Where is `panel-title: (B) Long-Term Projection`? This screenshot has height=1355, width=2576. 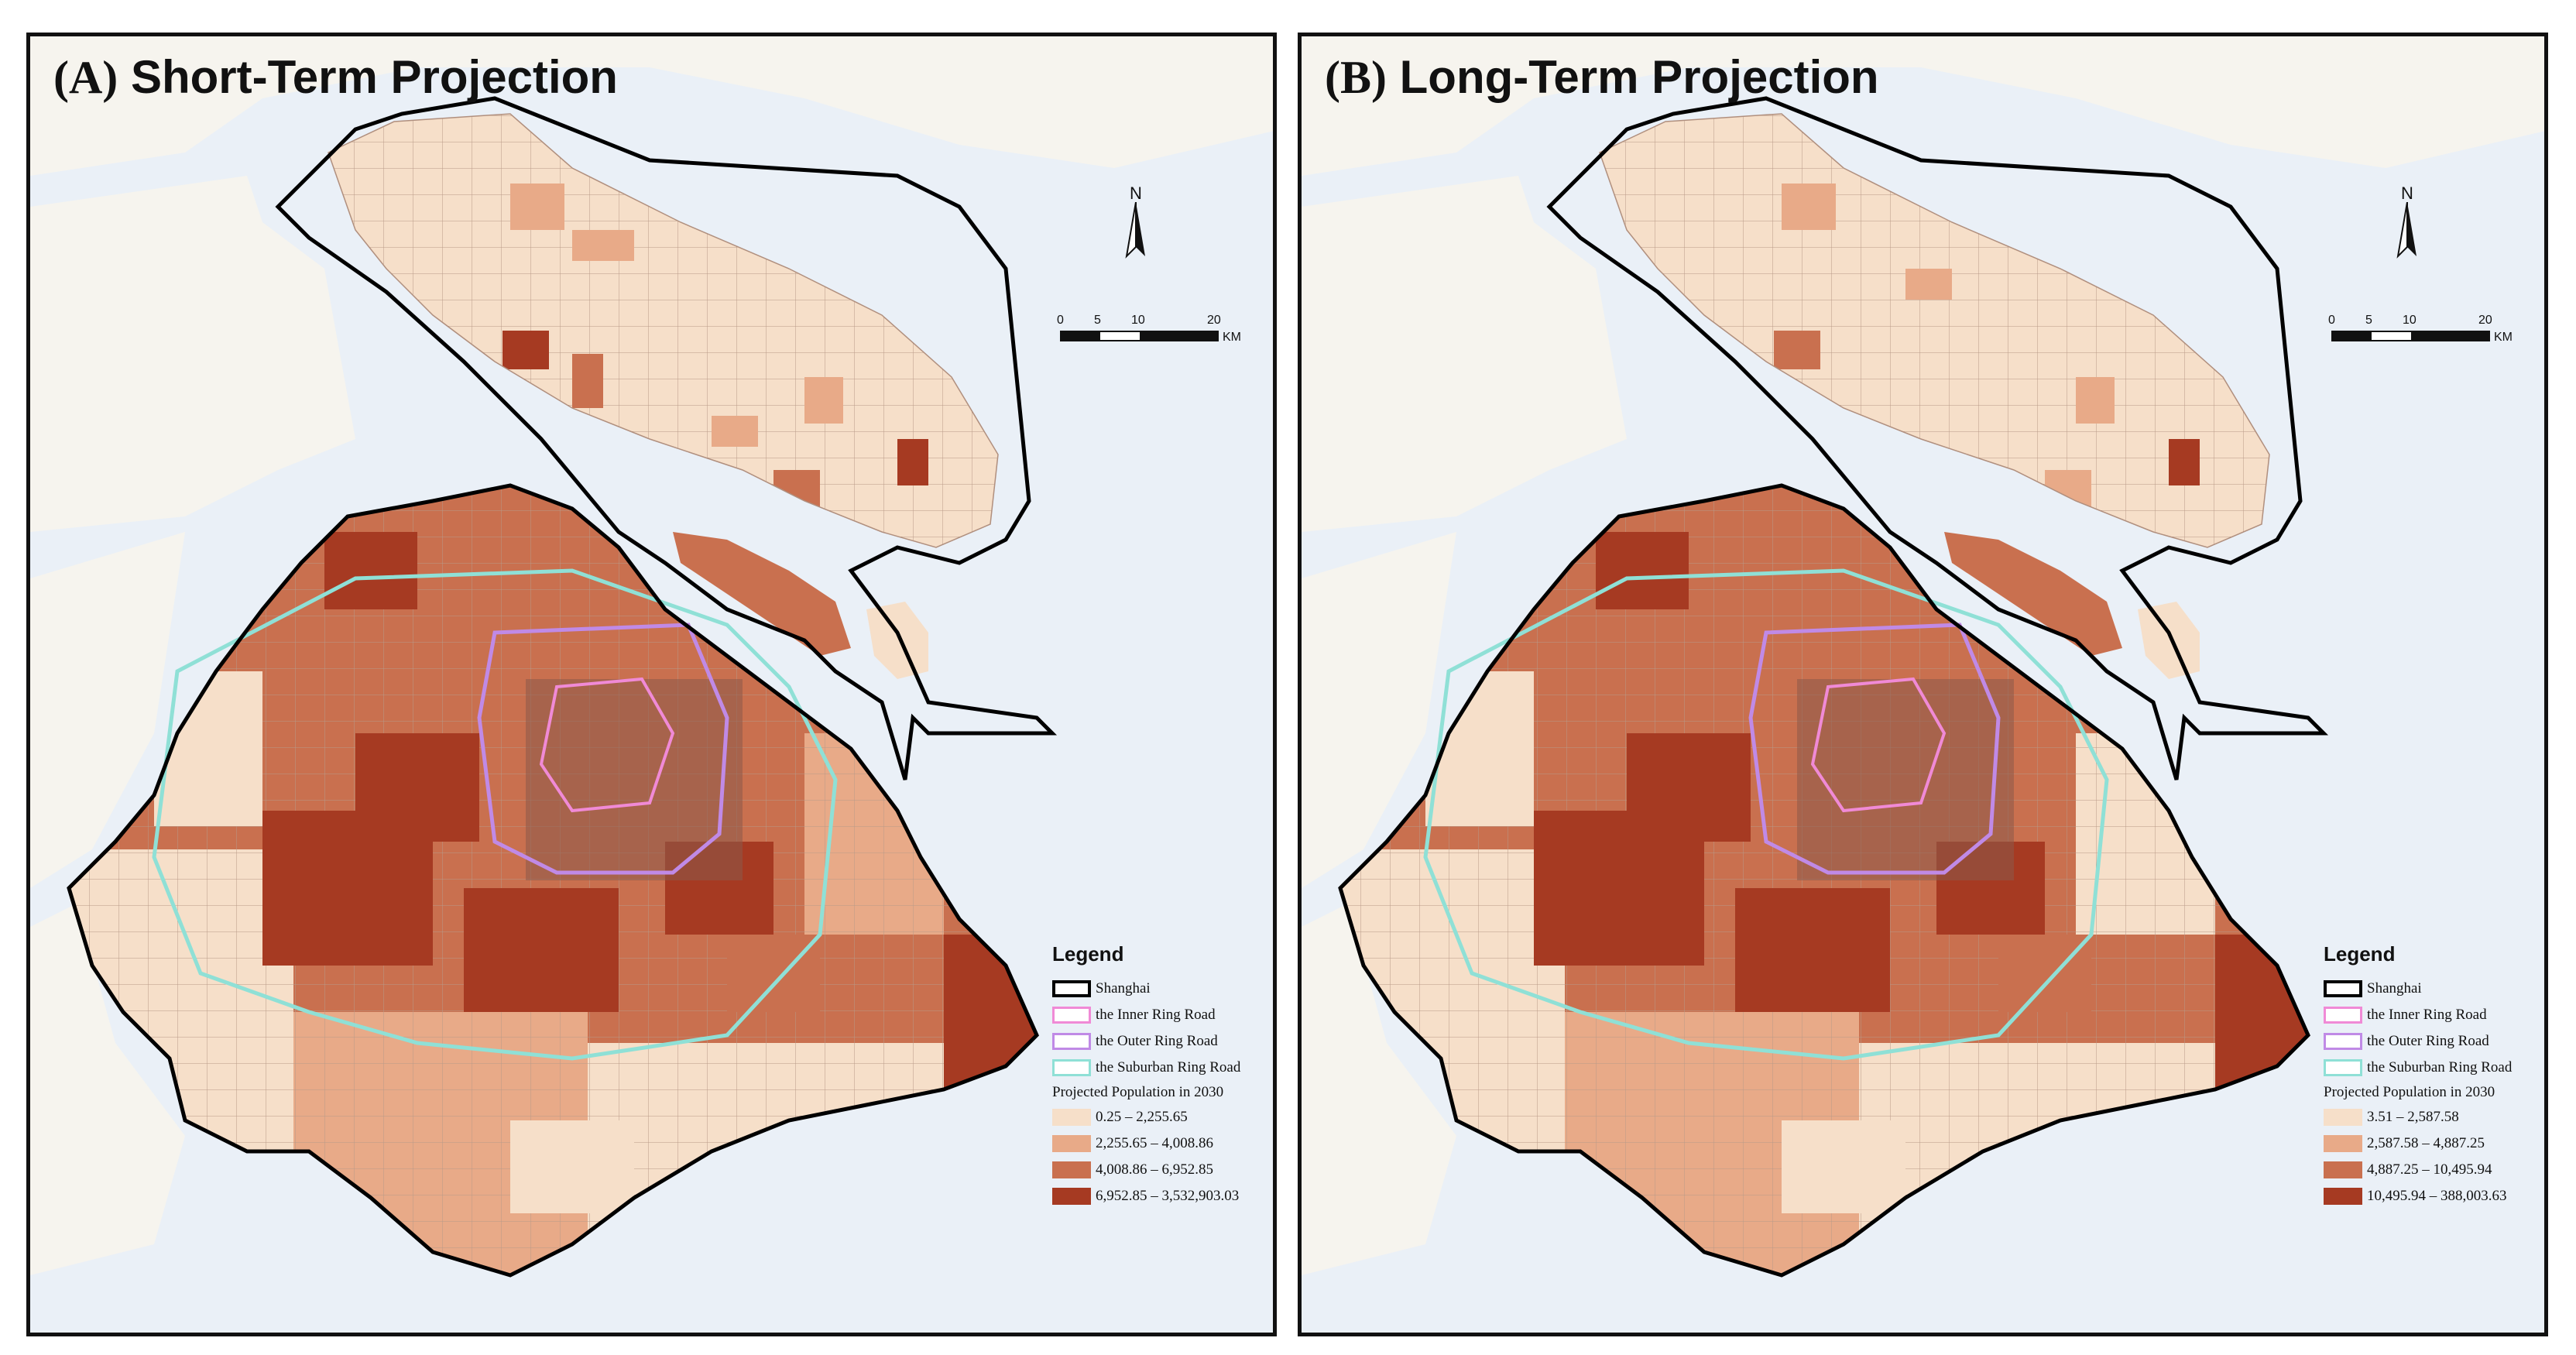
panel-title: (B) Long-Term Projection is located at coordinates (1602, 77).